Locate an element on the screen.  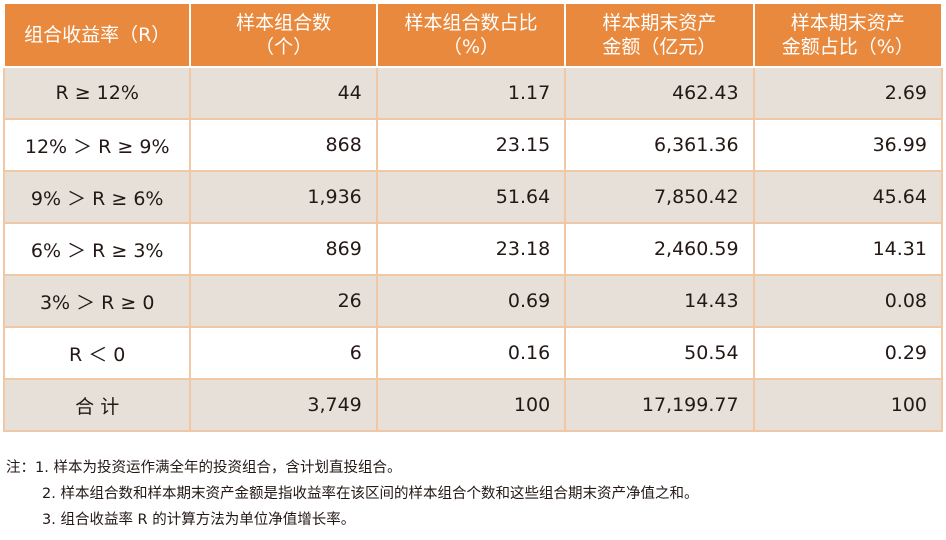
header-line: 金额（亿元） is located at coordinates (659, 47).